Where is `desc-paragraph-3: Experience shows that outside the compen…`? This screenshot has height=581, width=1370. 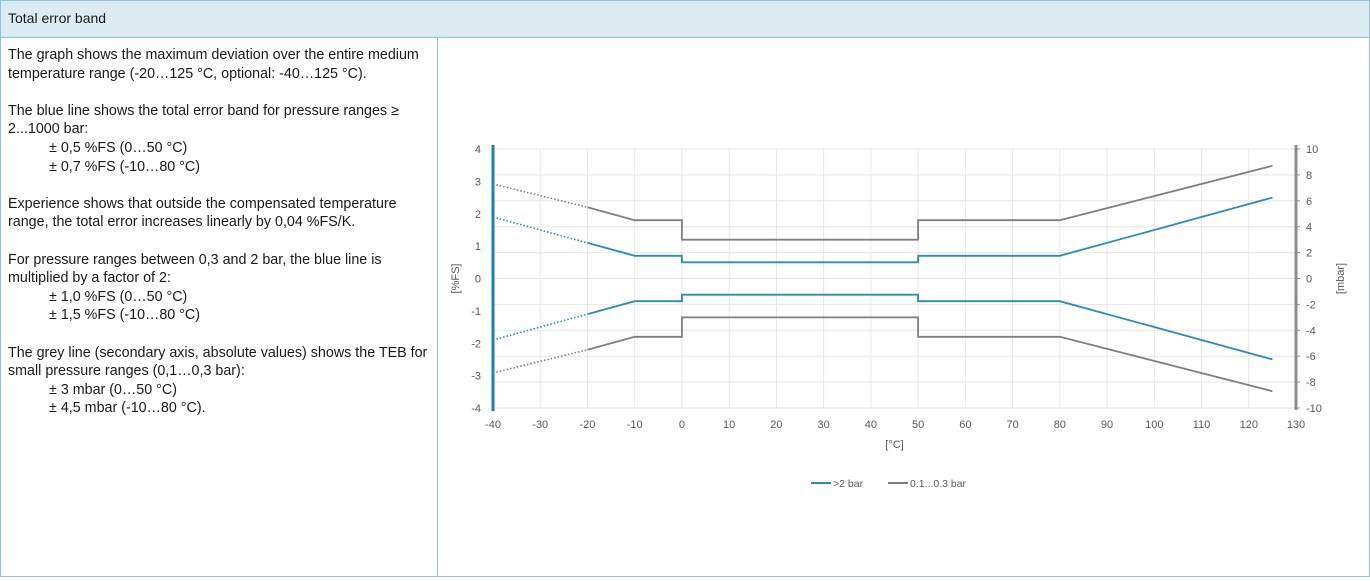 desc-paragraph-3: Experience shows that outside the compen… is located at coordinates (202, 213).